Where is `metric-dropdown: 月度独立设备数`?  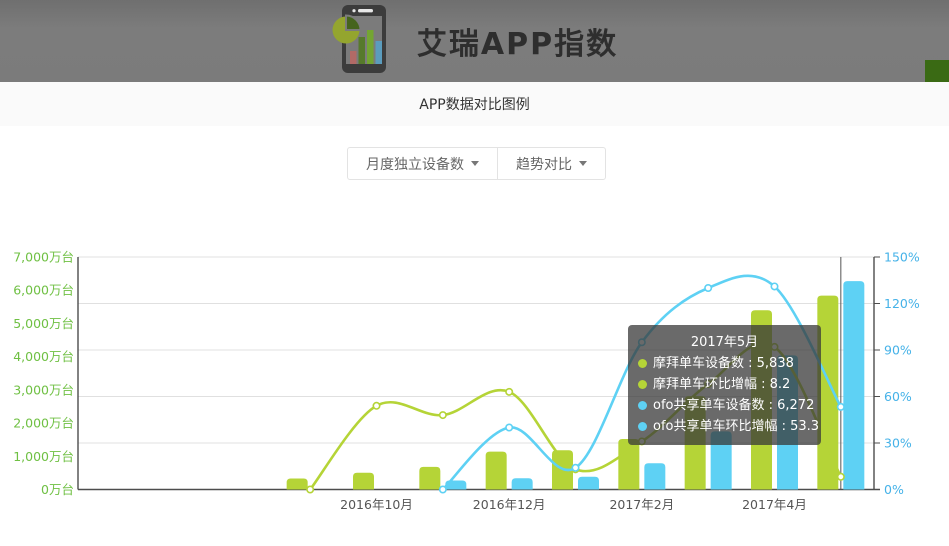 metric-dropdown: 月度独立设备数 is located at coordinates (422, 163).